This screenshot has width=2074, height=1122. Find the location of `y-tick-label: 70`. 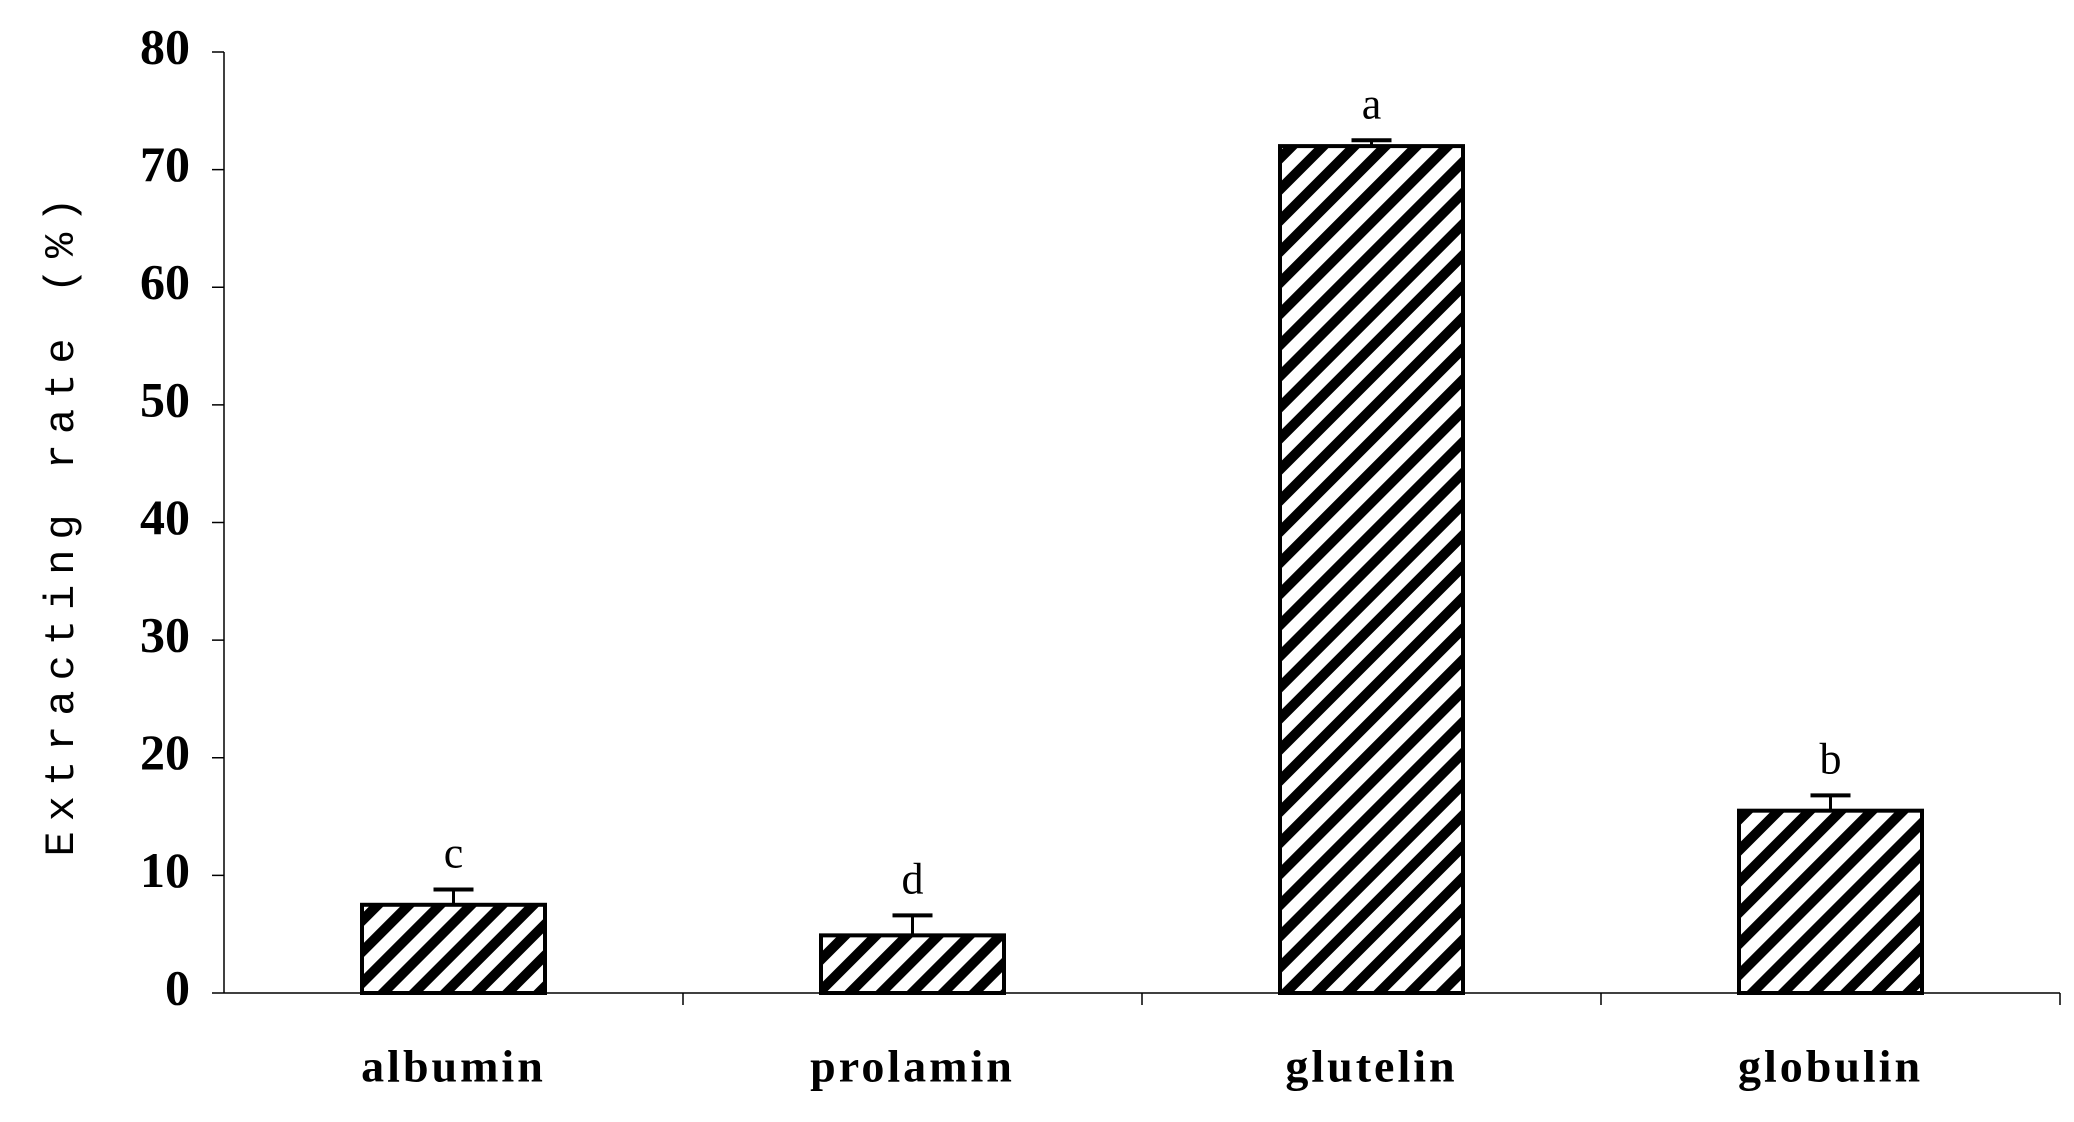

y-tick-label: 70 is located at coordinates (165, 164).